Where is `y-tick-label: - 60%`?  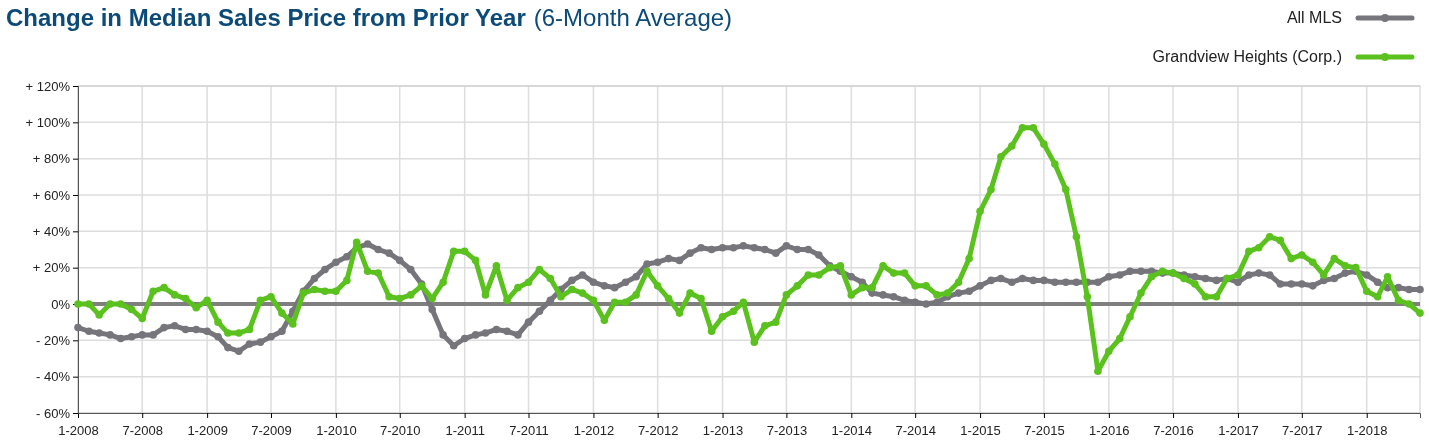 y-tick-label: - 60% is located at coordinates (53, 413).